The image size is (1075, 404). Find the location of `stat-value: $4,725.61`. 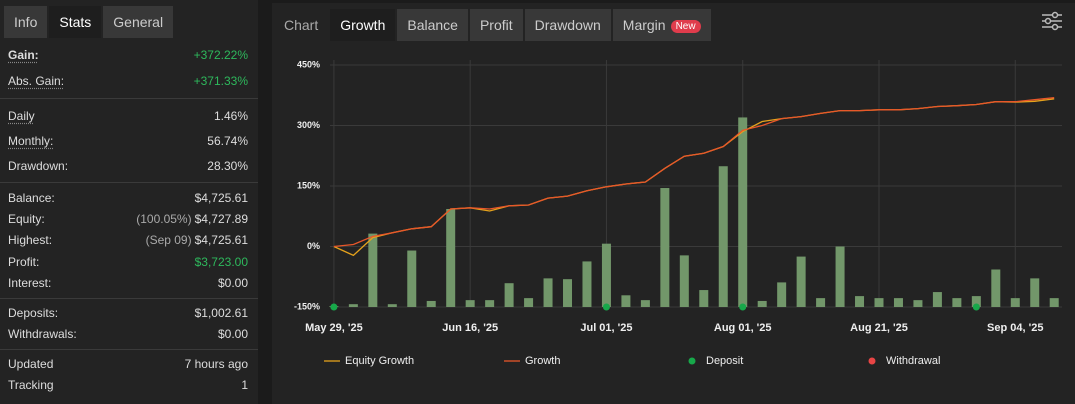

stat-value: $4,725.61 is located at coordinates (221, 240).